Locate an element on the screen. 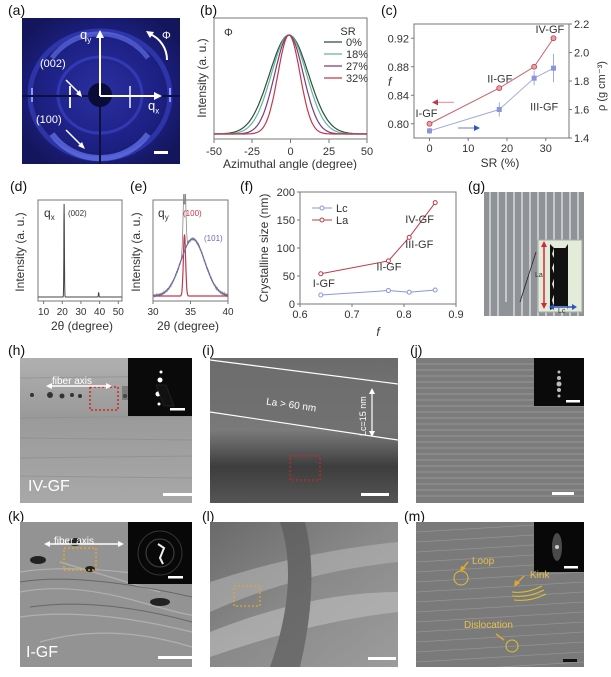  tem-image-i-gf: fiber axis I-GF is located at coordinates (106, 594).